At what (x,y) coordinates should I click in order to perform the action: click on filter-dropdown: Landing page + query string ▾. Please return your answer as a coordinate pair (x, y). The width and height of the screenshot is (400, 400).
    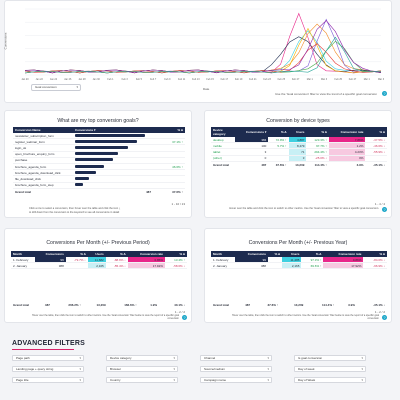
    Looking at the image, I should click on (48, 369).